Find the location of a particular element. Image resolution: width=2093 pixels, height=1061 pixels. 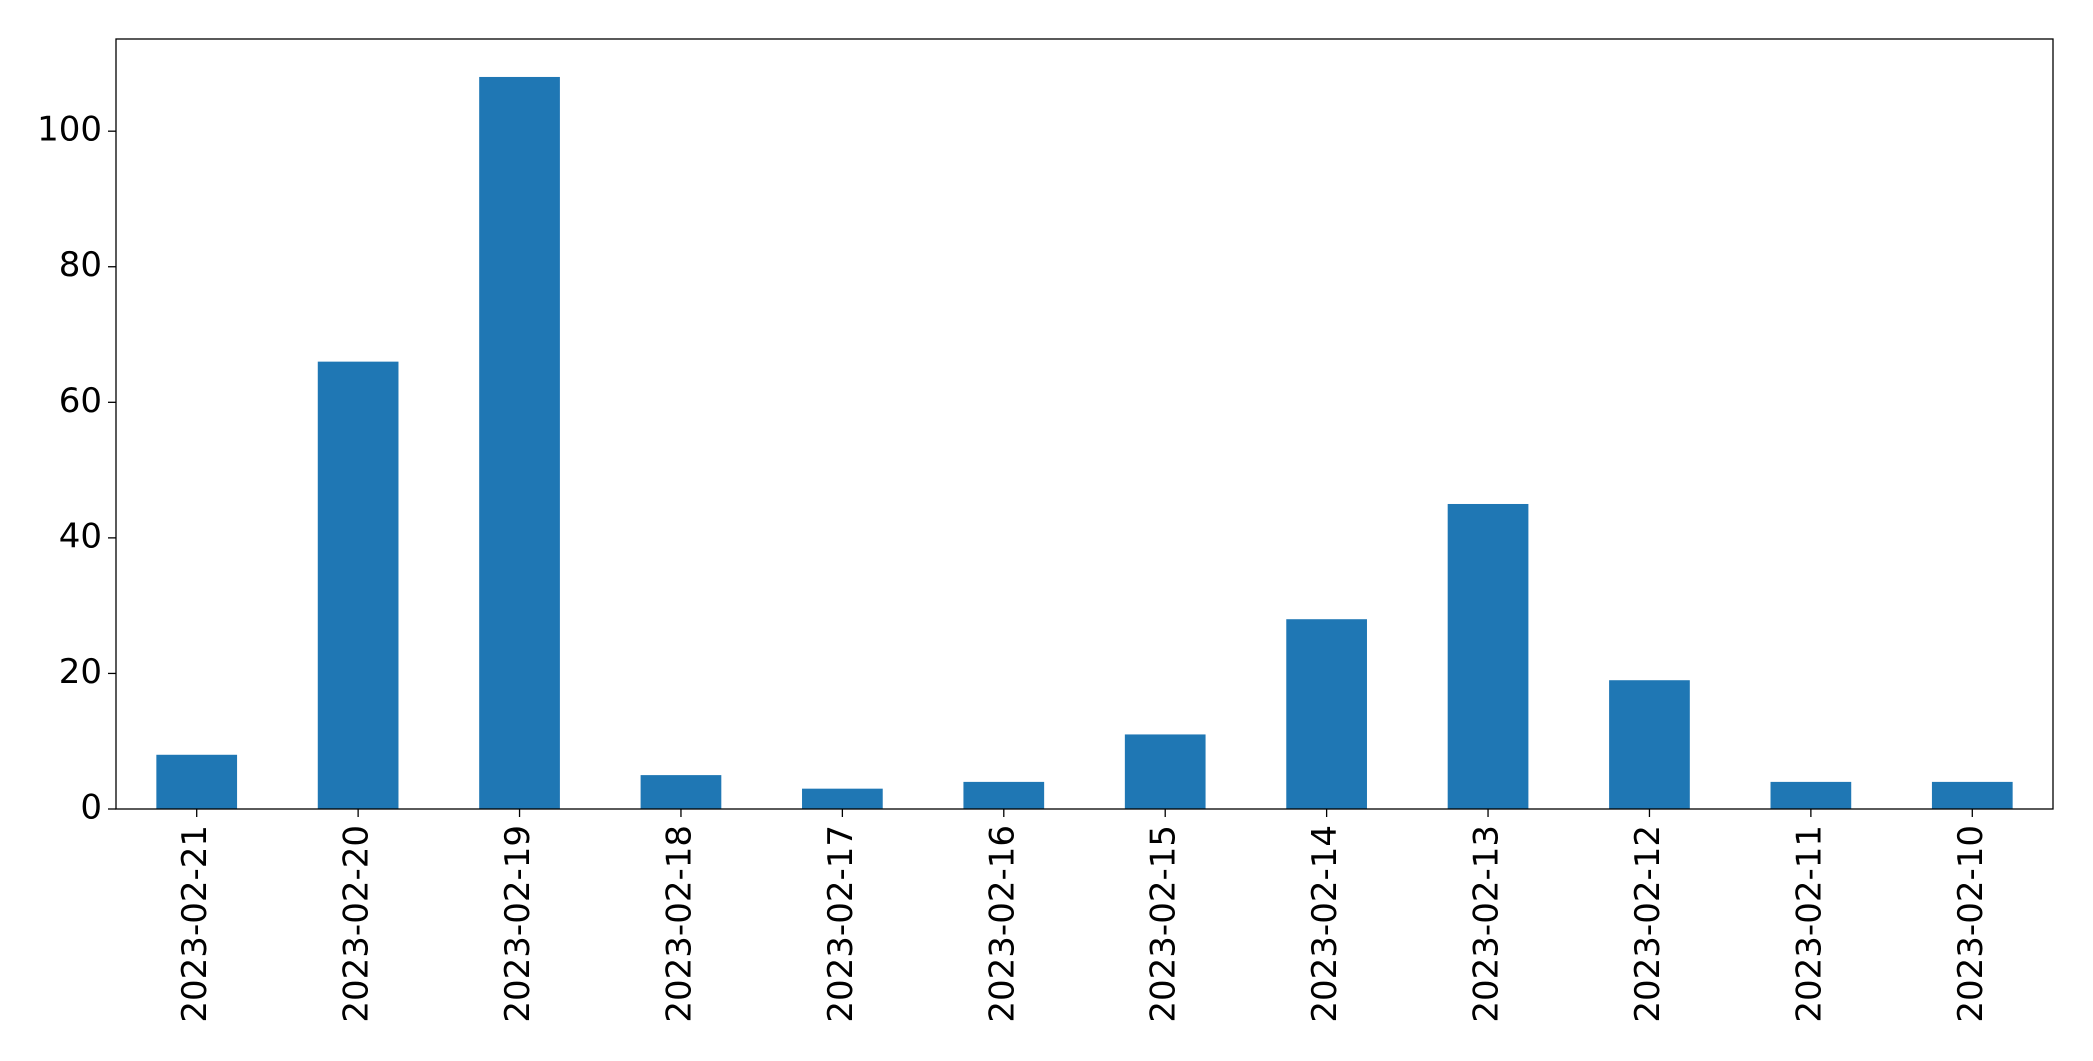

x-tick-label: 2023-02-19 is located at coordinates (518, 924).